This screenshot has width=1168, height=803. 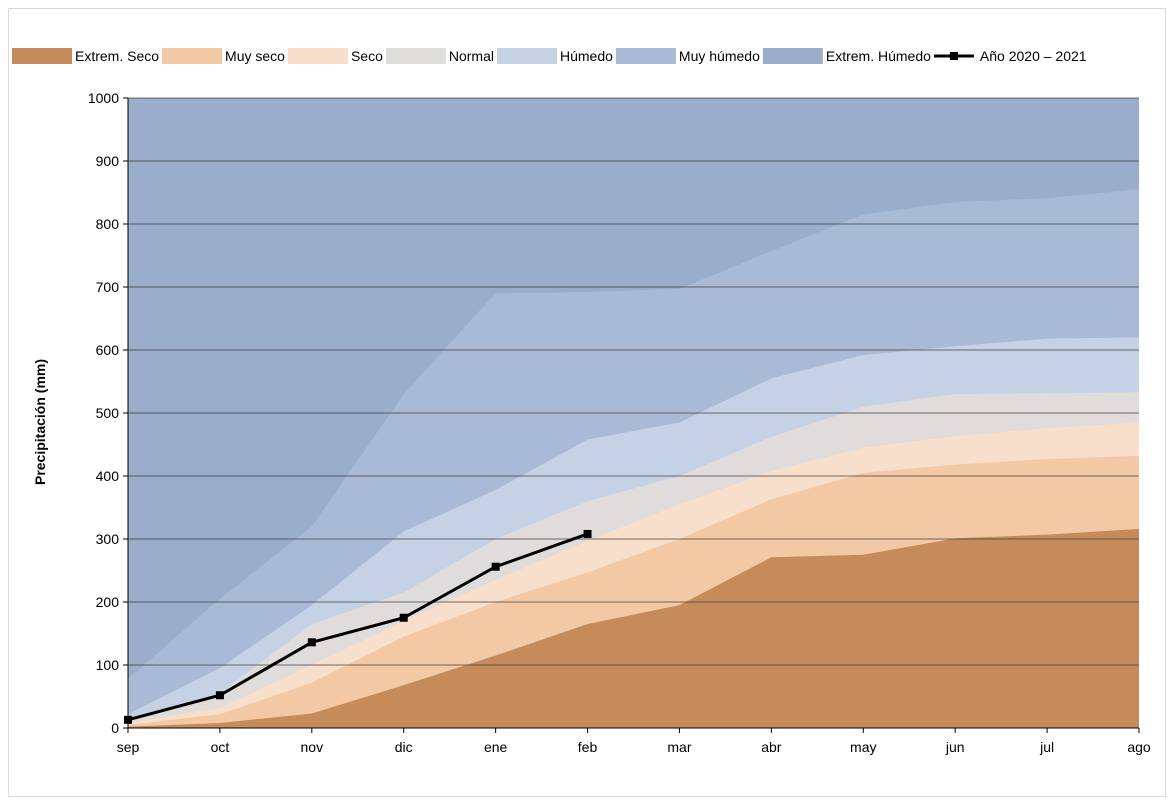 I want to click on x-axis-ticks: sep oct nov dic ene feb mar abr may jun jul ago, so click(x=634, y=741).